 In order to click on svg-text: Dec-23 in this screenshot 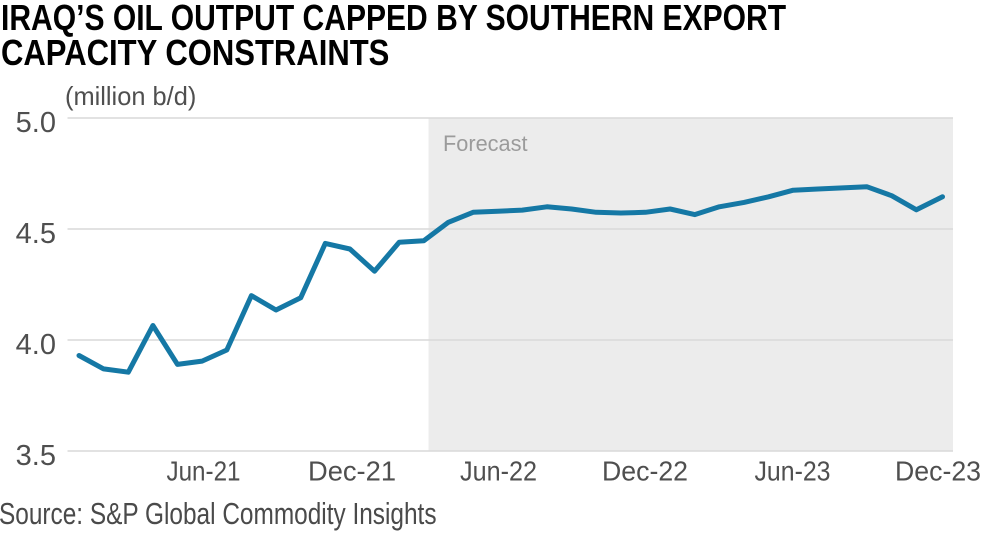, I will do `click(938, 471)`.